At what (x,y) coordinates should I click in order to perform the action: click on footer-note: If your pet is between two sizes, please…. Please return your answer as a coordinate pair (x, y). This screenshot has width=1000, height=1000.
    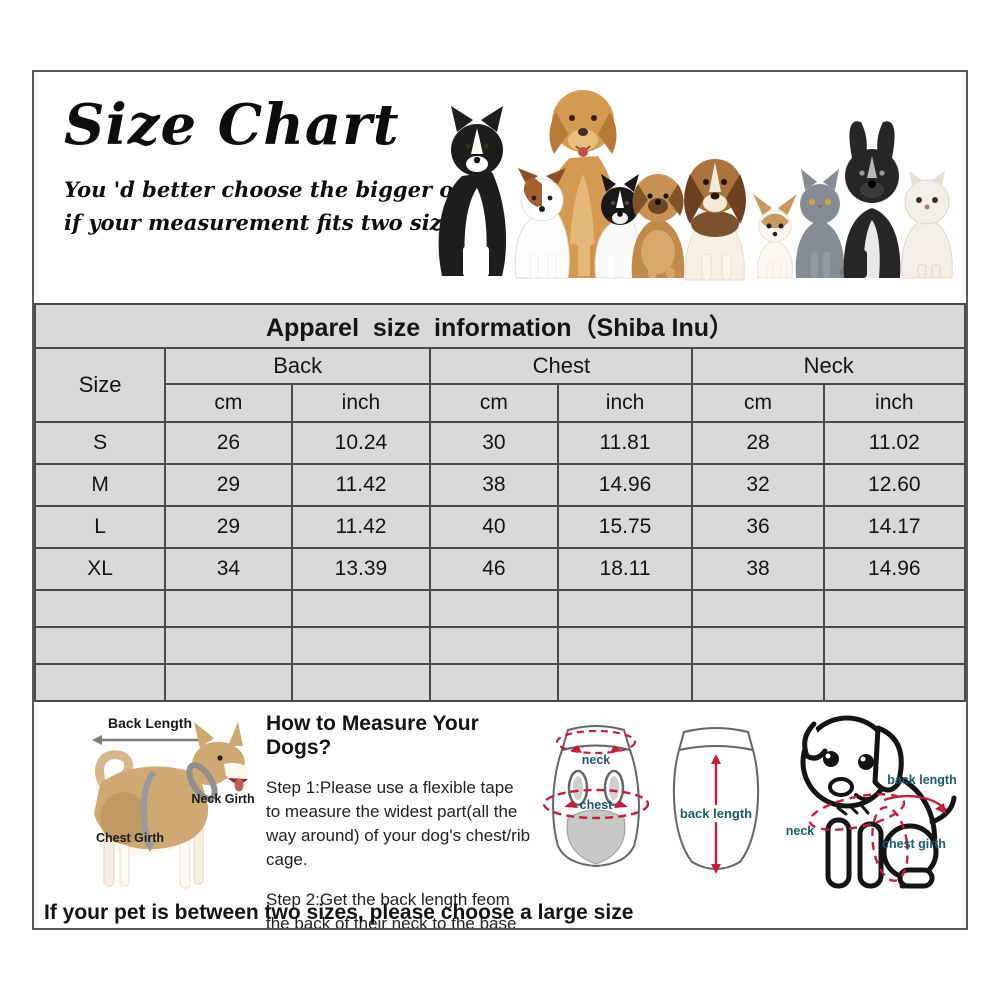
    Looking at the image, I should click on (339, 912).